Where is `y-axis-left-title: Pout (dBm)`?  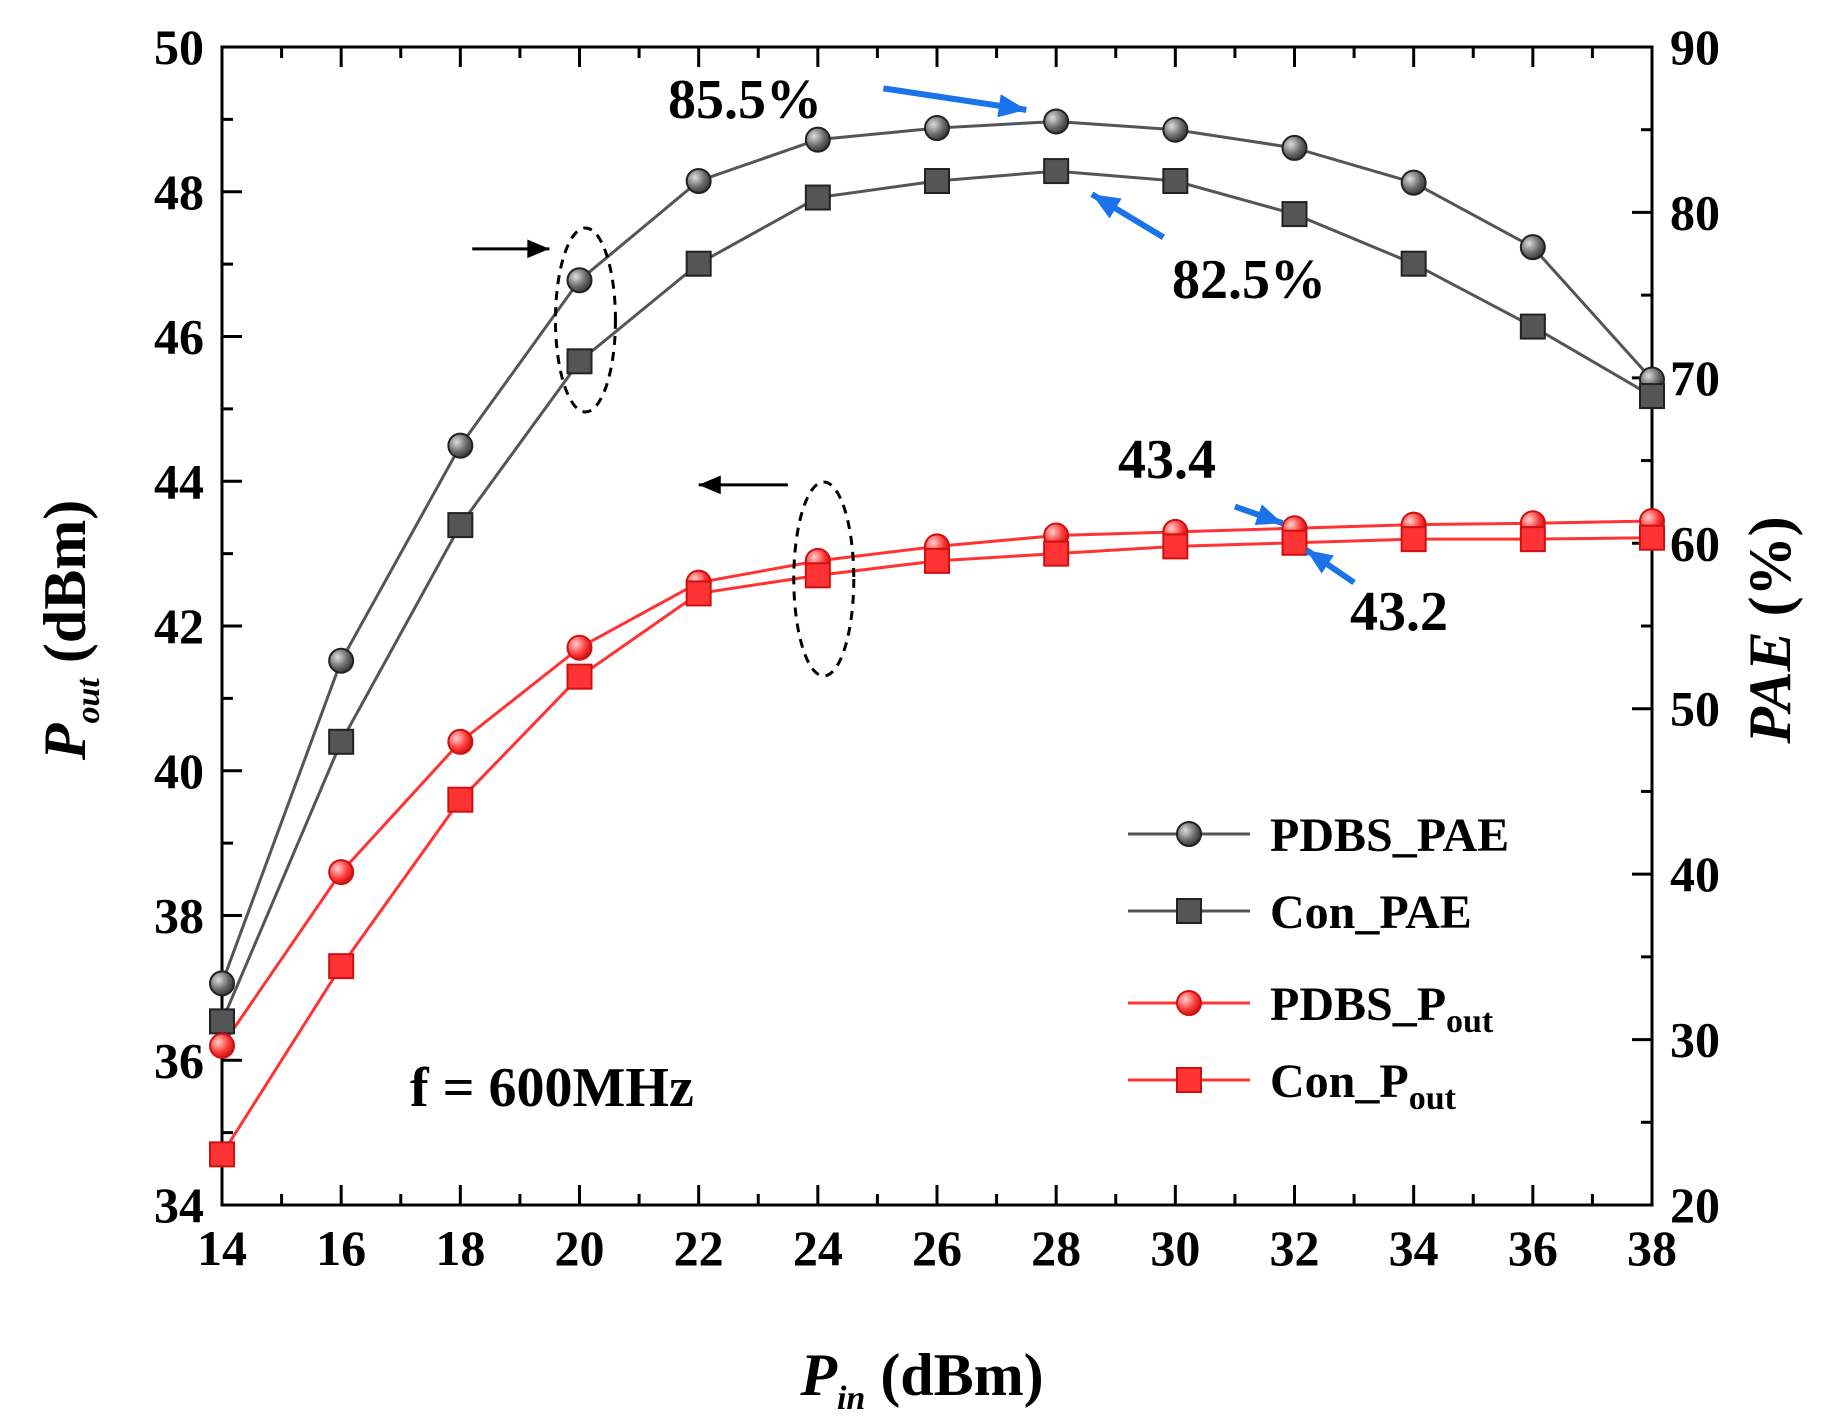
y-axis-left-title: Pout (dBm) is located at coordinates (69, 630).